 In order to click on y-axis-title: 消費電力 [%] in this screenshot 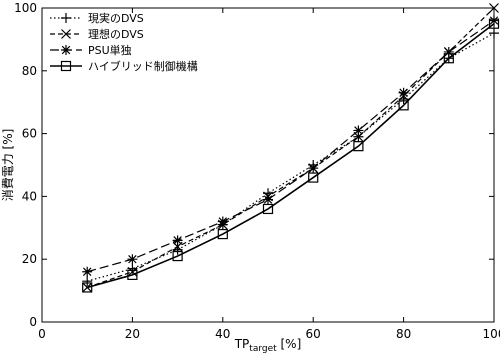, I will do `click(7, 165)`.